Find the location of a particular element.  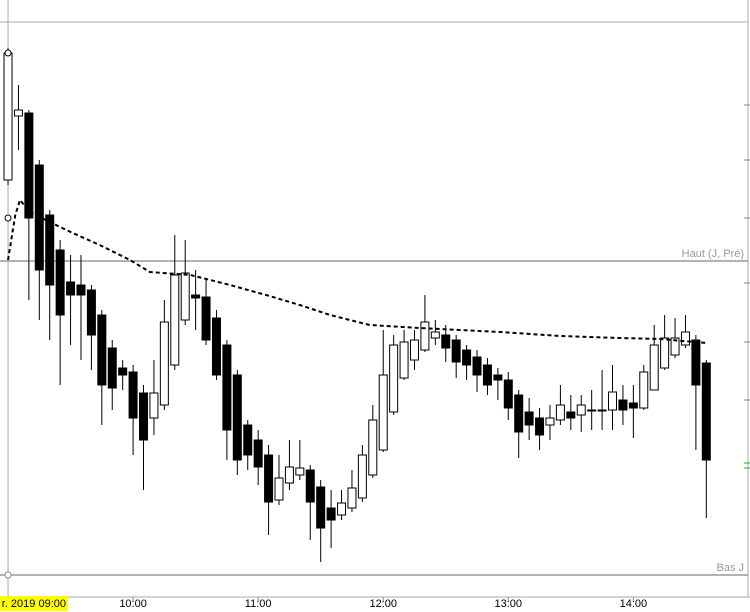

x-tick-label: 11:00 is located at coordinates (258, 604).